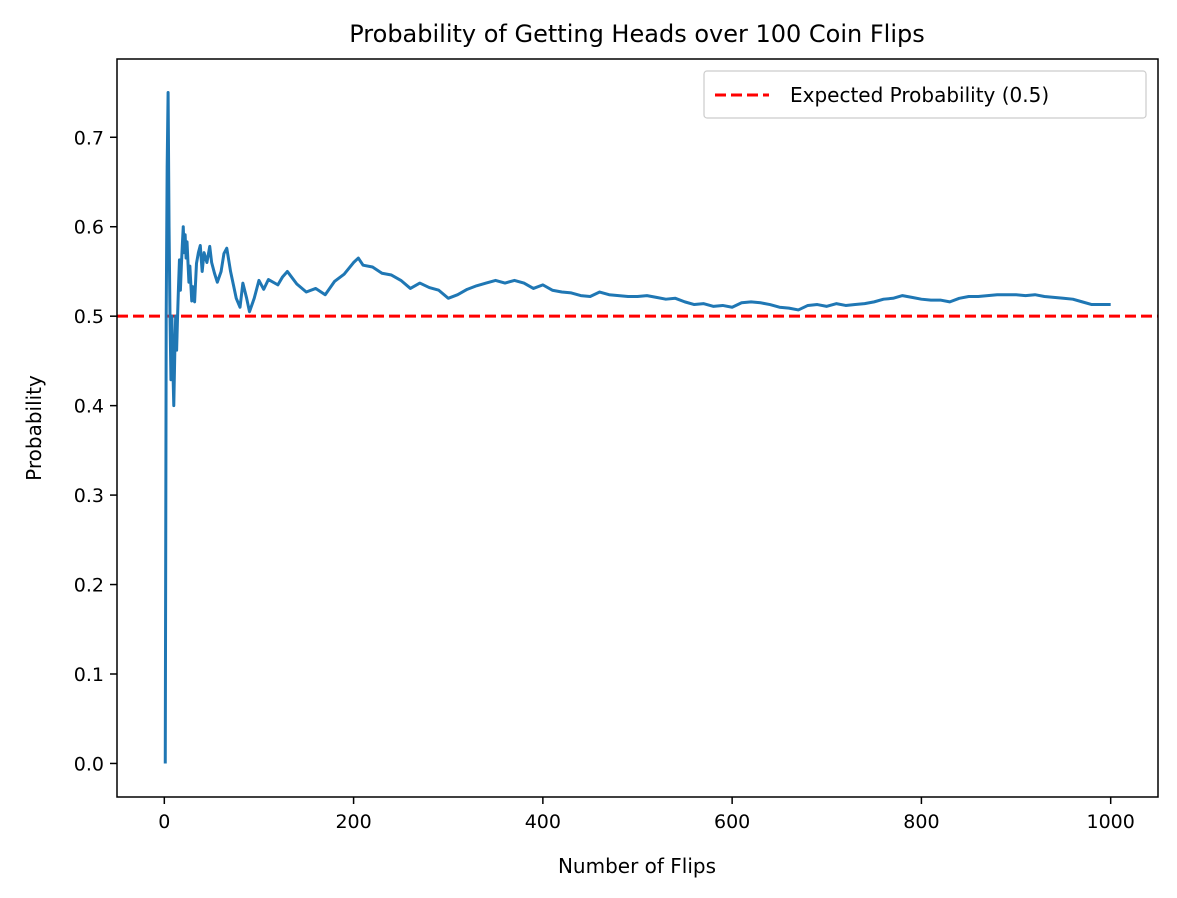 Image resolution: width=1177 pixels, height=898 pixels. I want to click on legend-label-expected: Expected Probability (0.5), so click(919, 95).